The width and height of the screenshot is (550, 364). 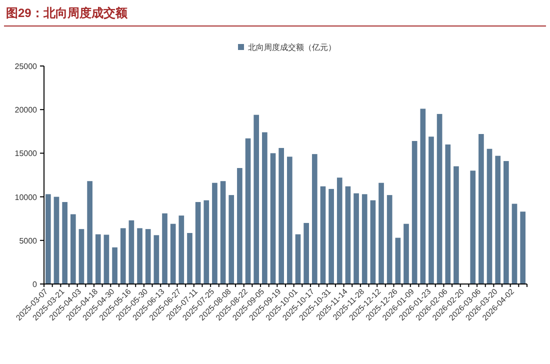 What do you see at coordinates (28, 241) in the screenshot?
I see `y-tick-label: 5000` at bounding box center [28, 241].